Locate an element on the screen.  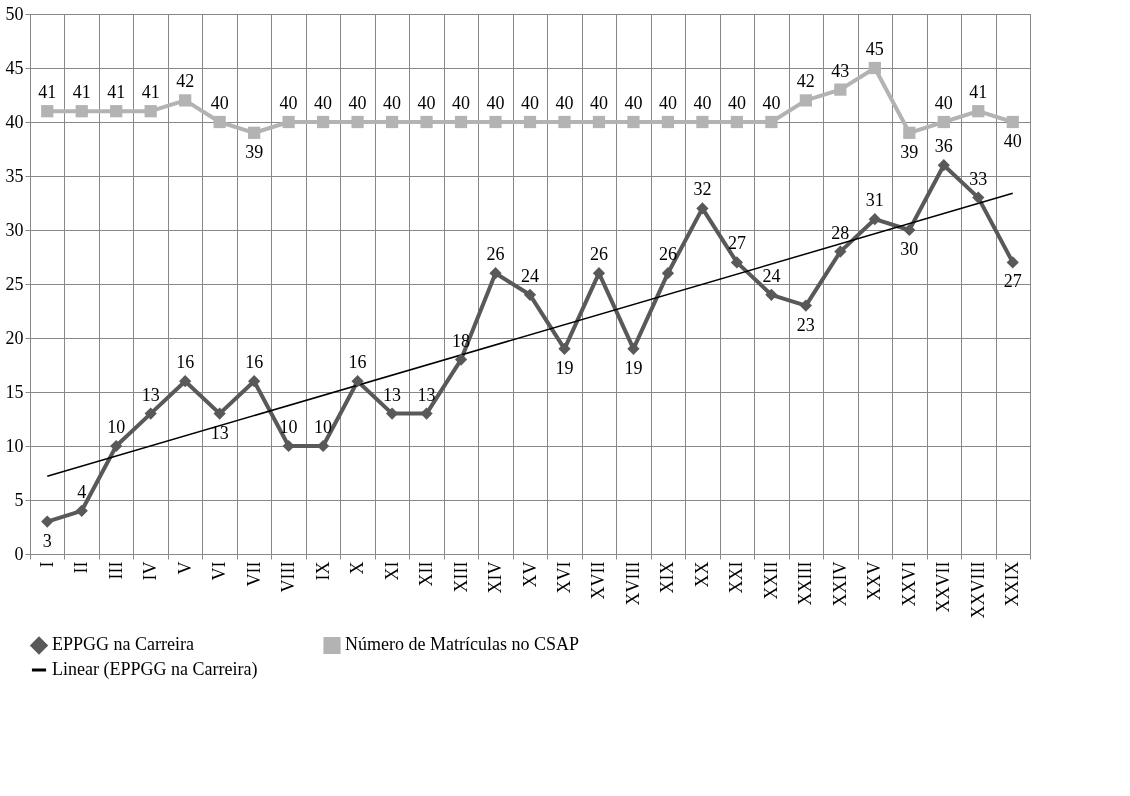
y-tick-label: 20 is located at coordinates (14, 337).